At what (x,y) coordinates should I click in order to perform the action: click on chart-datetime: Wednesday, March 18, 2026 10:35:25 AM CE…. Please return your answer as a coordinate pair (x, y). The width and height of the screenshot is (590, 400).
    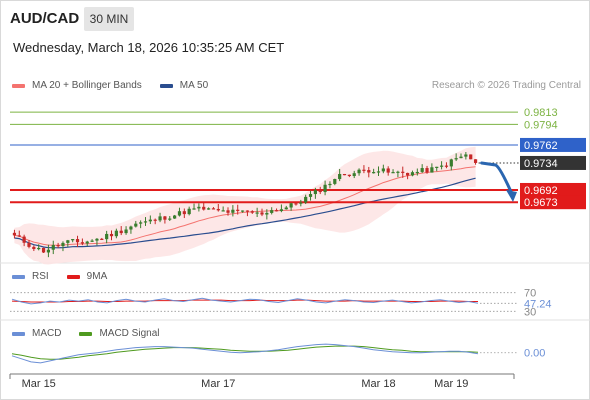
    Looking at the image, I should click on (149, 47).